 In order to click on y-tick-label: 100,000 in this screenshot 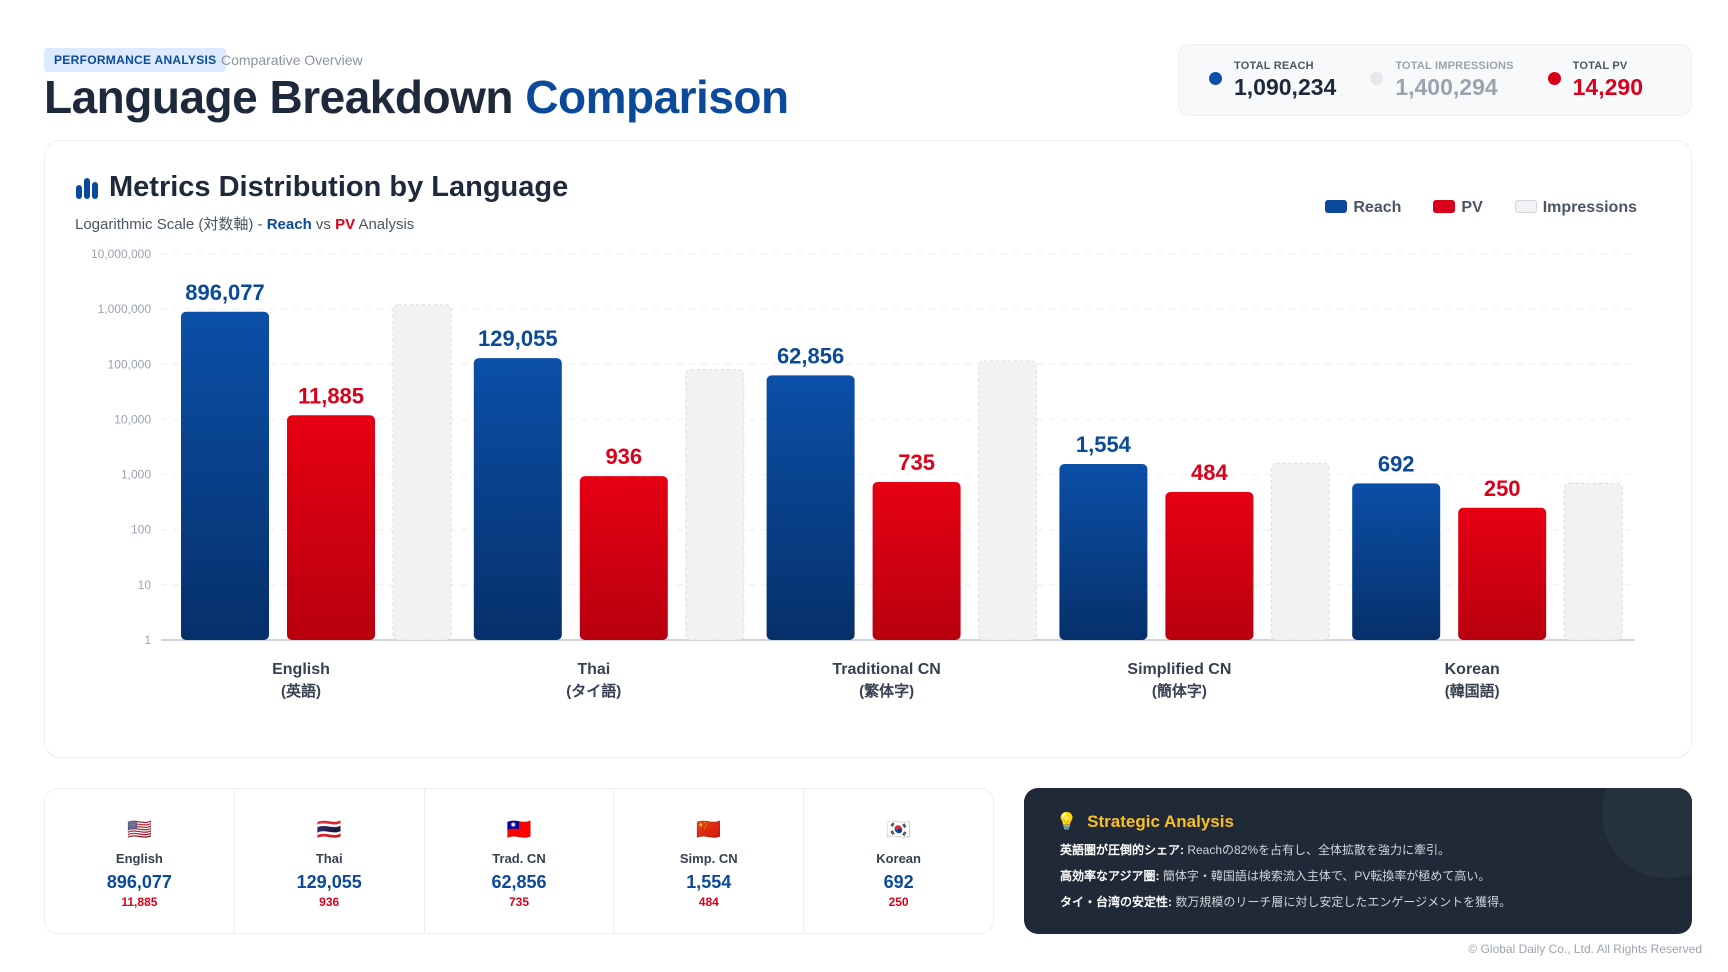, I will do `click(130, 364)`.